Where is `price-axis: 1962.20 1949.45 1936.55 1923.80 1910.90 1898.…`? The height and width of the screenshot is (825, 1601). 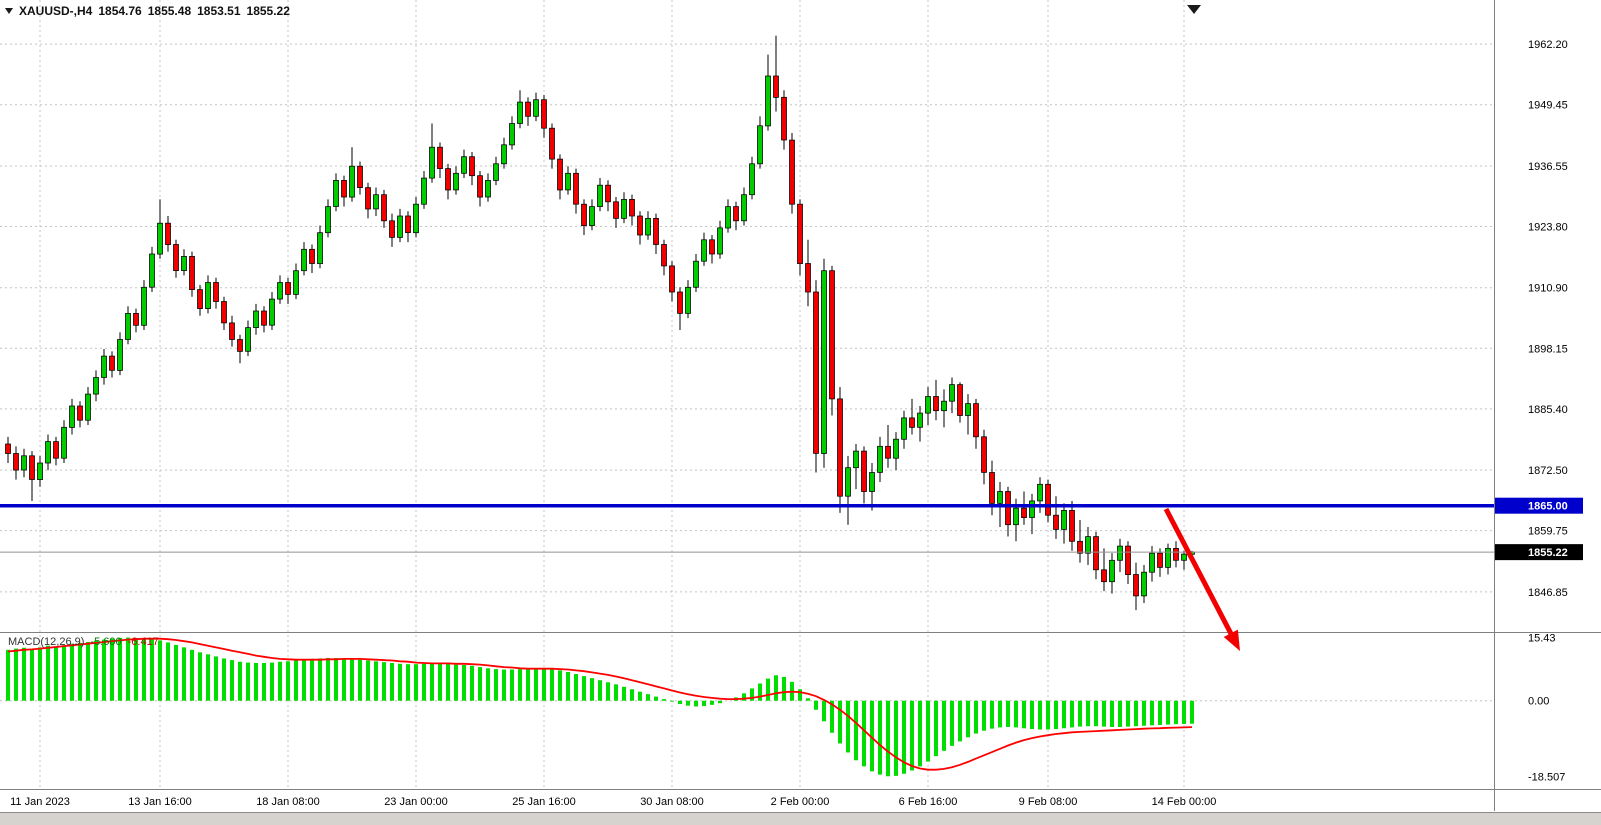
price-axis: 1962.20 1949.45 1936.55 1923.80 1910.90 1898.… is located at coordinates (1539, 411).